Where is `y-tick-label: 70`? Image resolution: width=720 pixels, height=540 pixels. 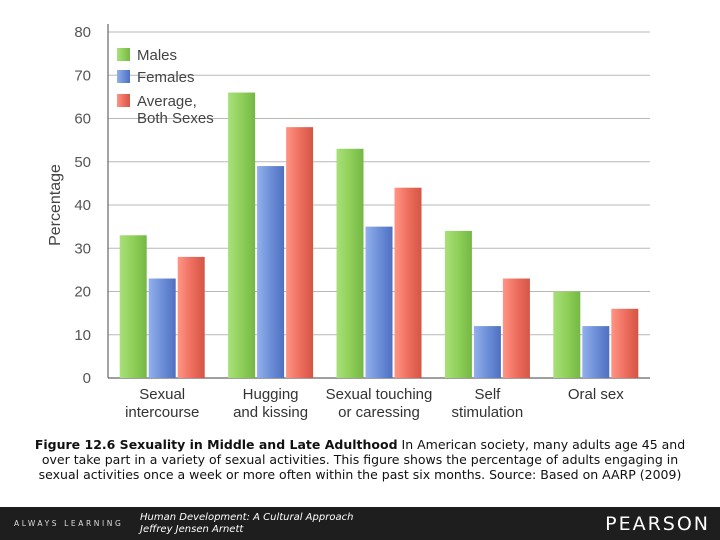 y-tick-label: 70 is located at coordinates (82, 75).